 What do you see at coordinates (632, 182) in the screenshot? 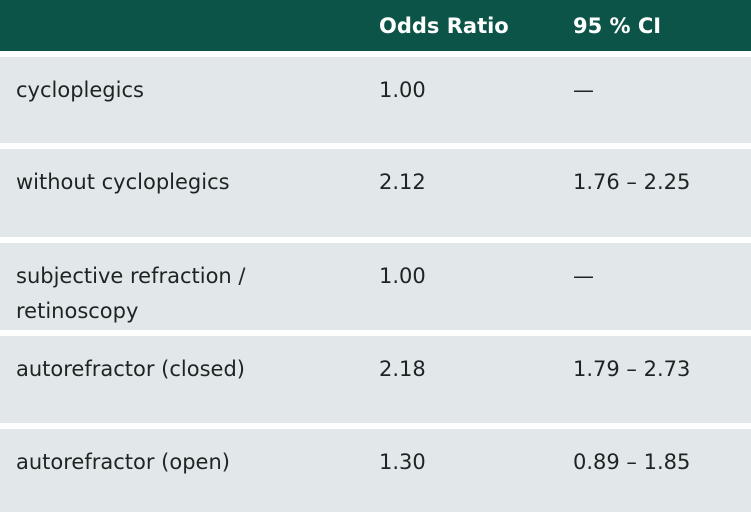
I see `row-ci: 1.76 – 2.25` at bounding box center [632, 182].